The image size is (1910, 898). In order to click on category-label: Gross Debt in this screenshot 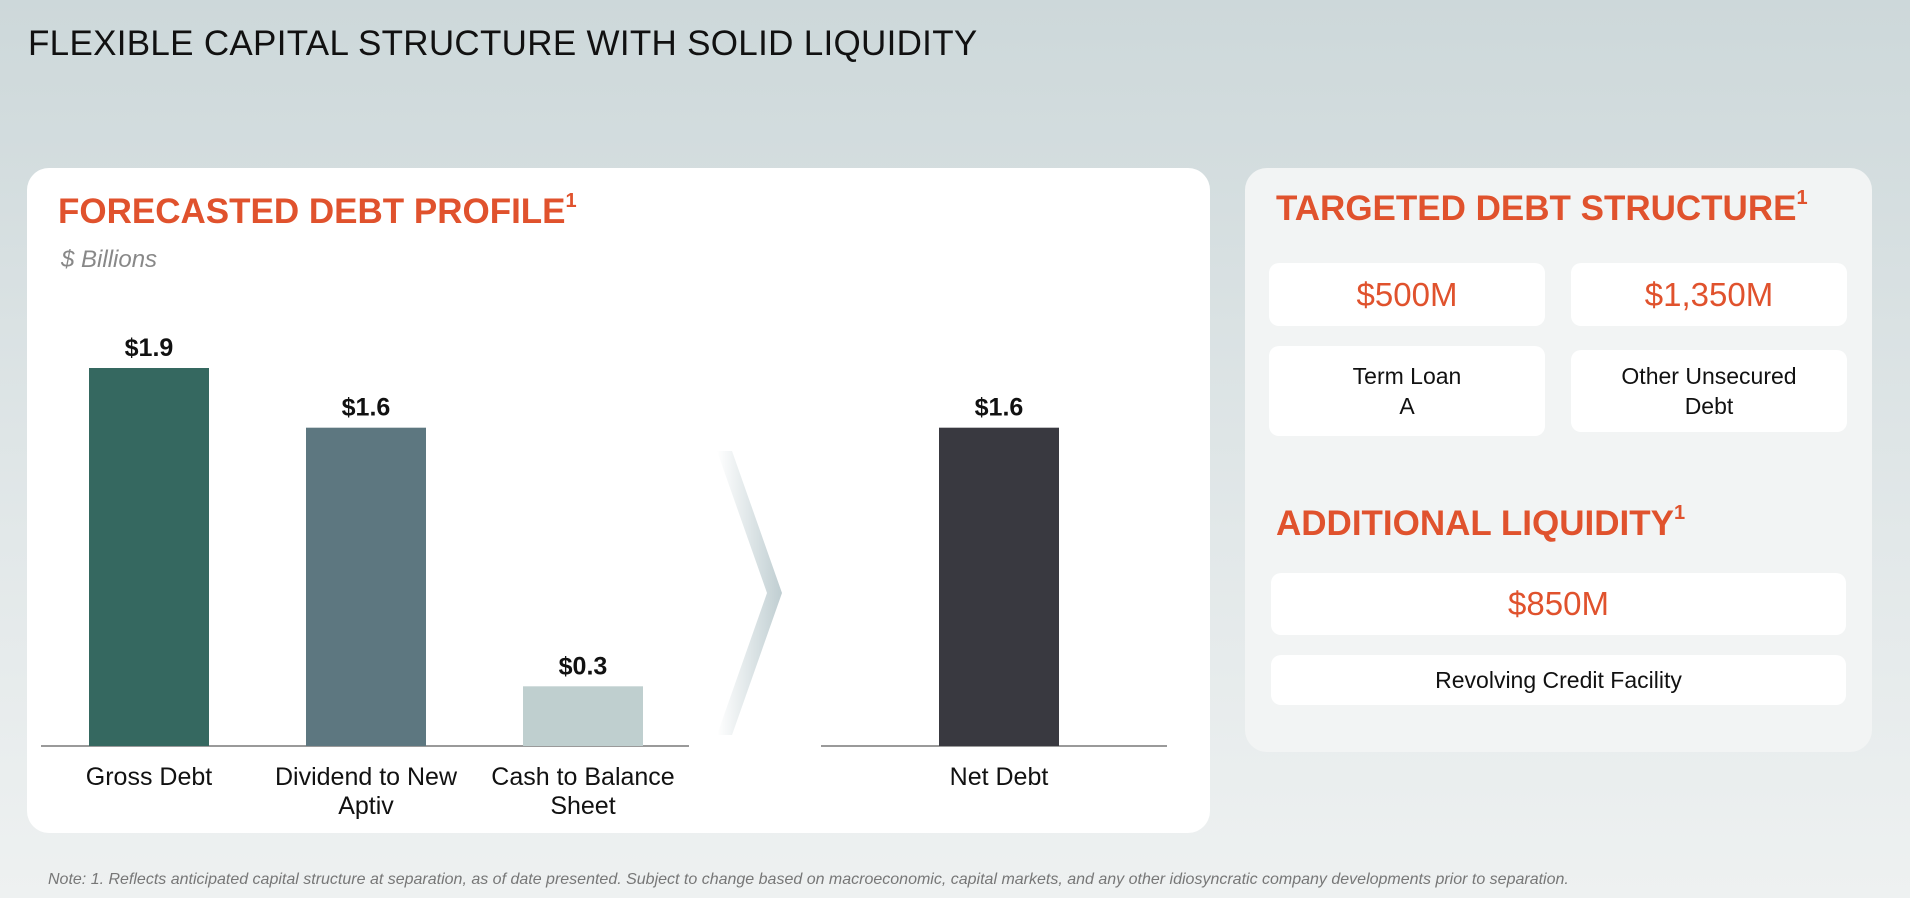, I will do `click(149, 777)`.